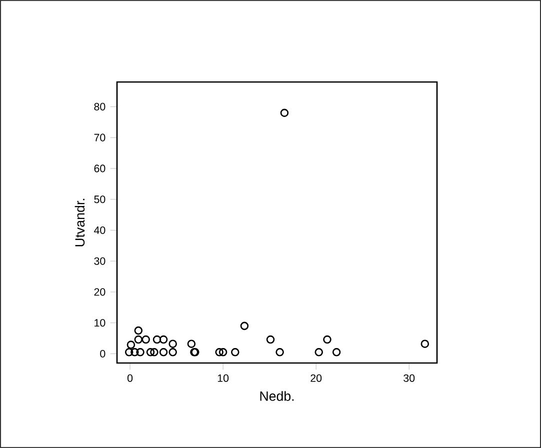 The image size is (541, 448). Describe the element at coordinates (316, 378) in the screenshot. I see `x-tick-label: 20` at that location.